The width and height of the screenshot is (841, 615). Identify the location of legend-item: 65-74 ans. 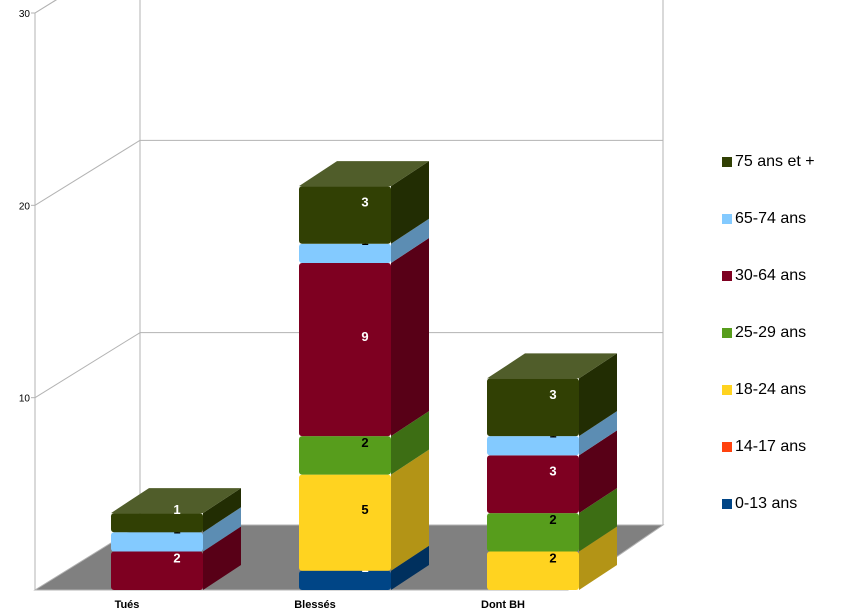
(768, 218).